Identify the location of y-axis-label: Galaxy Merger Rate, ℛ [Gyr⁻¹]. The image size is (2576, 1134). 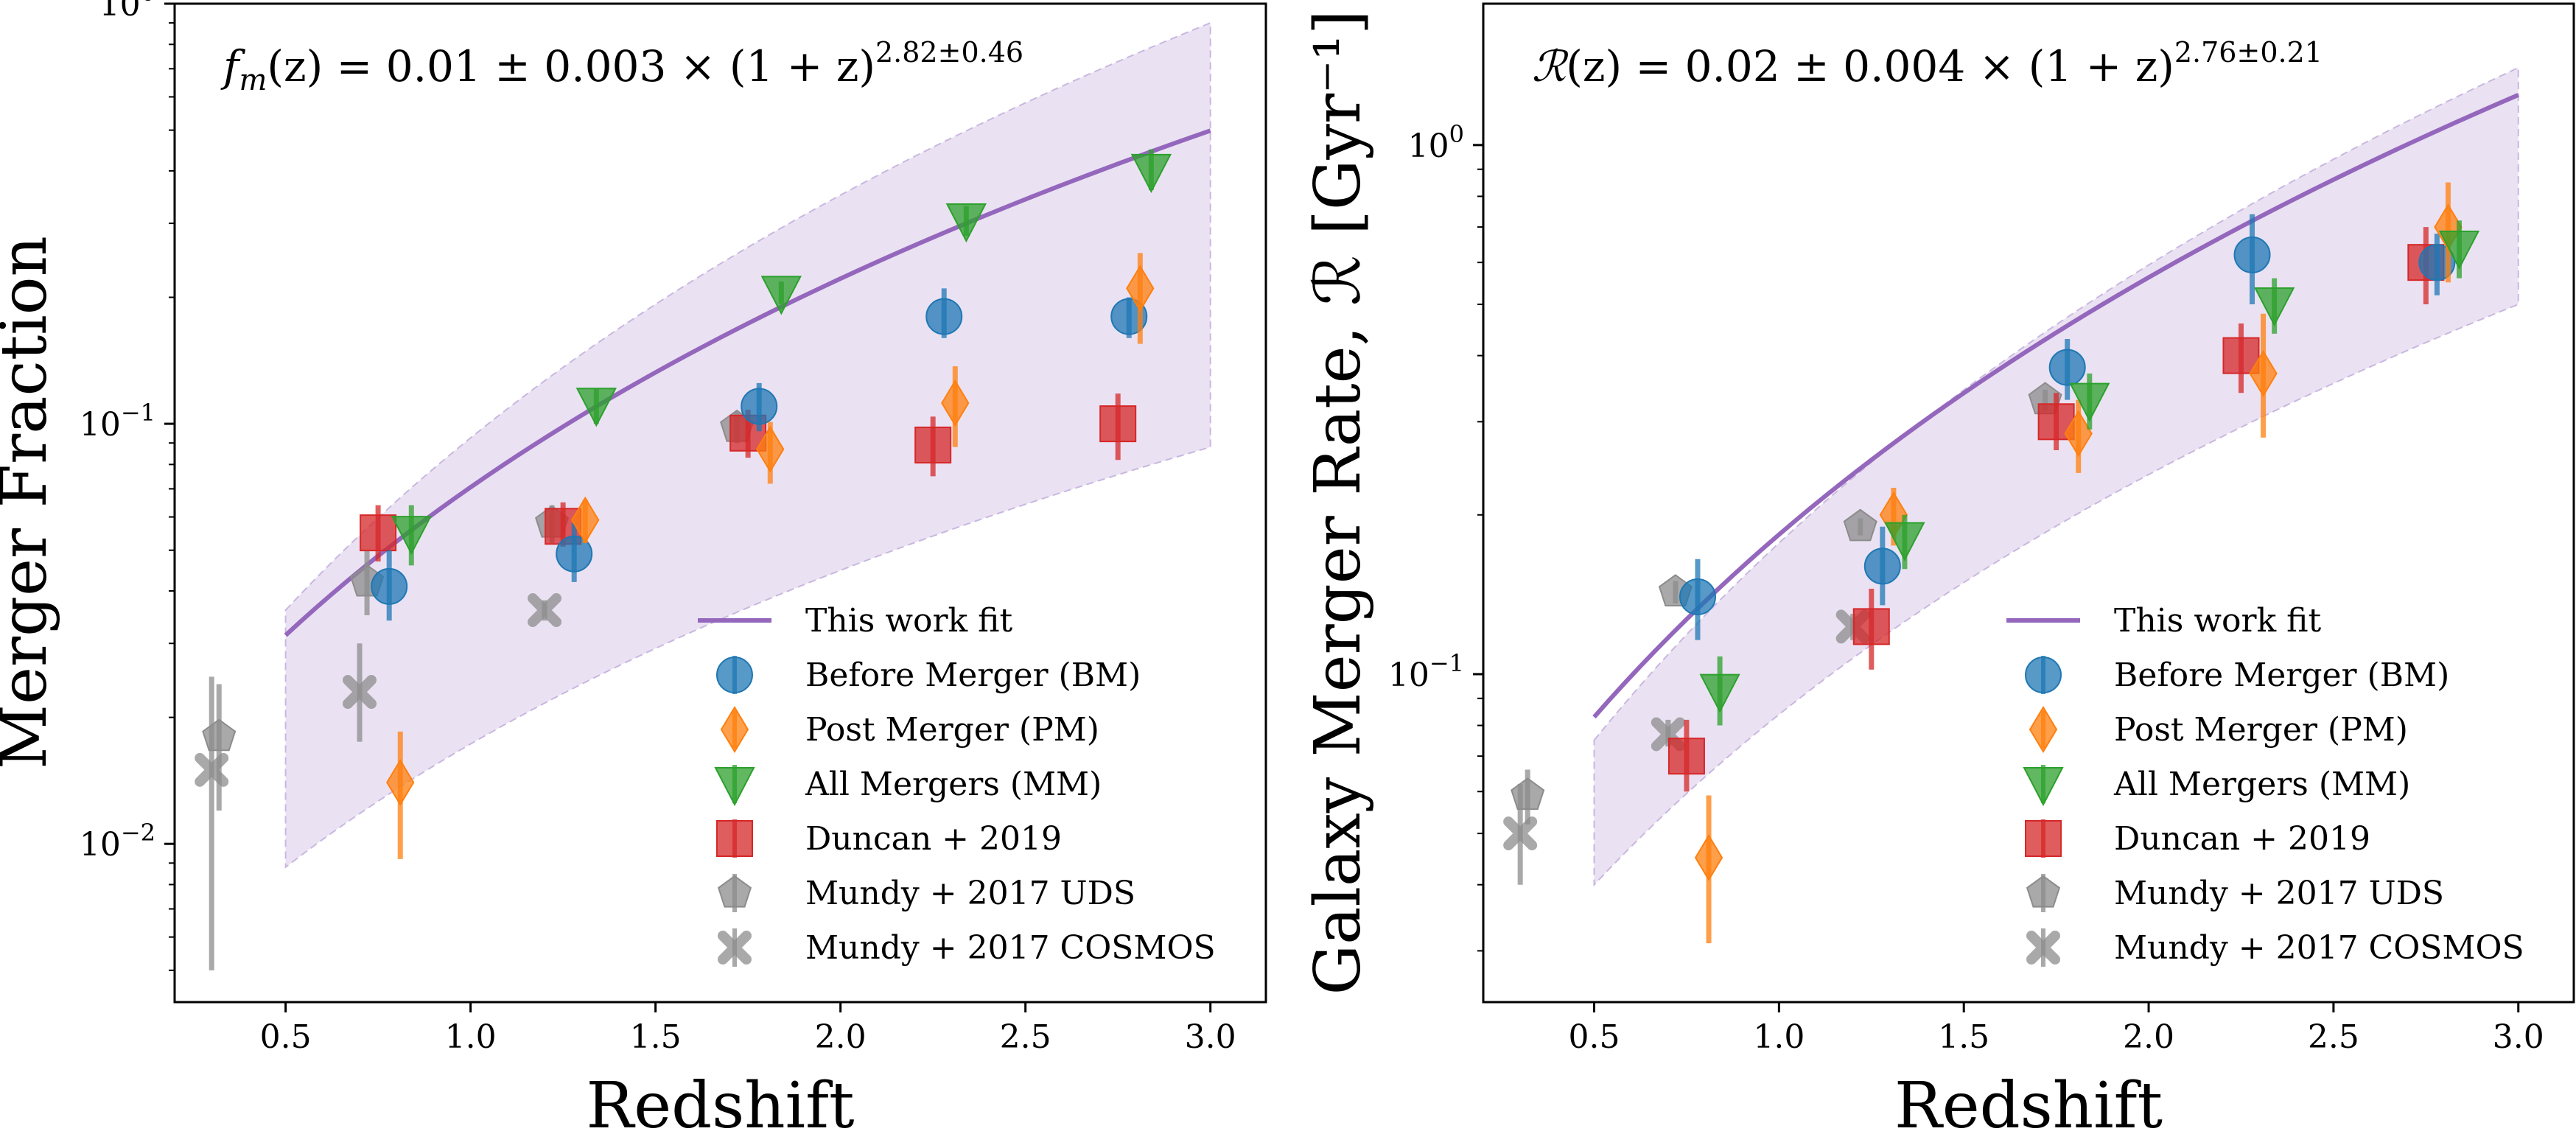
(1338, 502).